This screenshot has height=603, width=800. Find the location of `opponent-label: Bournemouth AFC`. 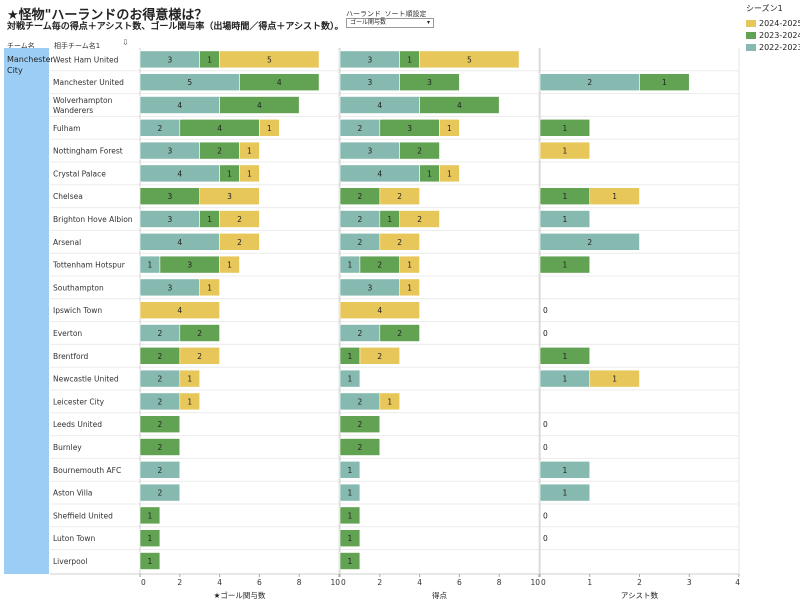

opponent-label: Bournemouth AFC is located at coordinates (87, 470).